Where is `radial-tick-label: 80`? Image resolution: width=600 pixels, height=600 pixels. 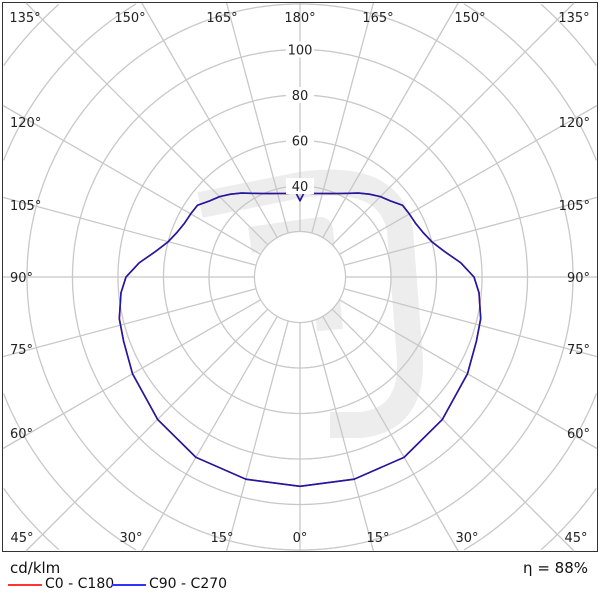
radial-tick-label: 80 is located at coordinates (300, 96).